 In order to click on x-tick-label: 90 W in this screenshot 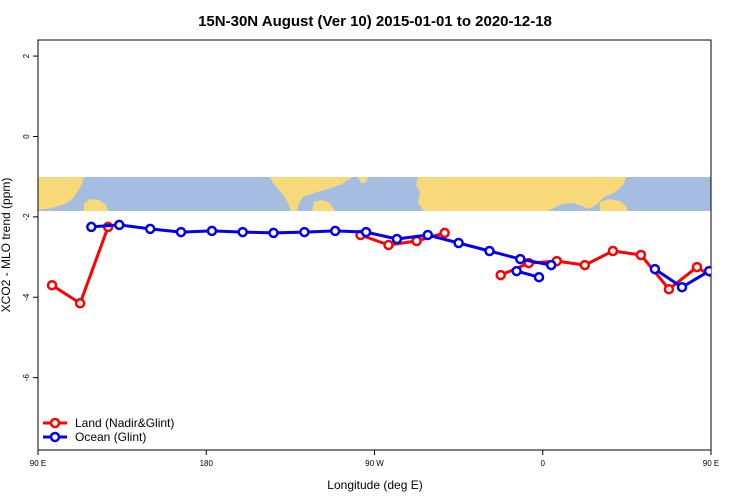, I will do `click(374, 463)`.